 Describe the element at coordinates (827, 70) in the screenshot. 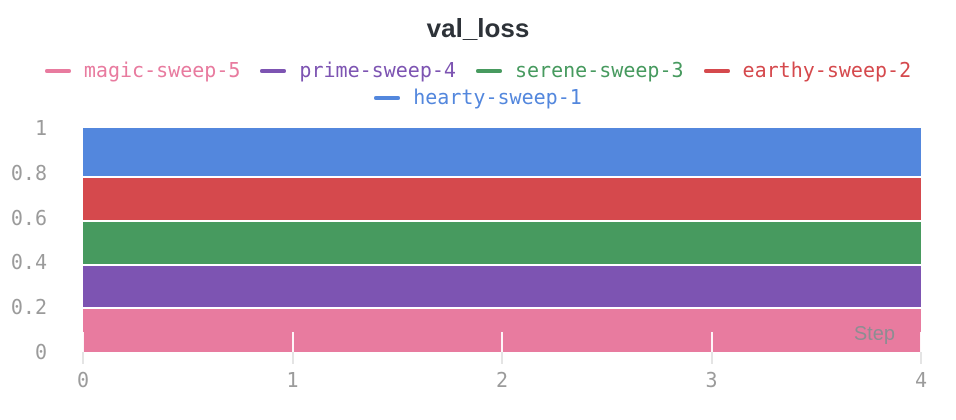

I see `legend-label: earthy-sweep-2` at that location.